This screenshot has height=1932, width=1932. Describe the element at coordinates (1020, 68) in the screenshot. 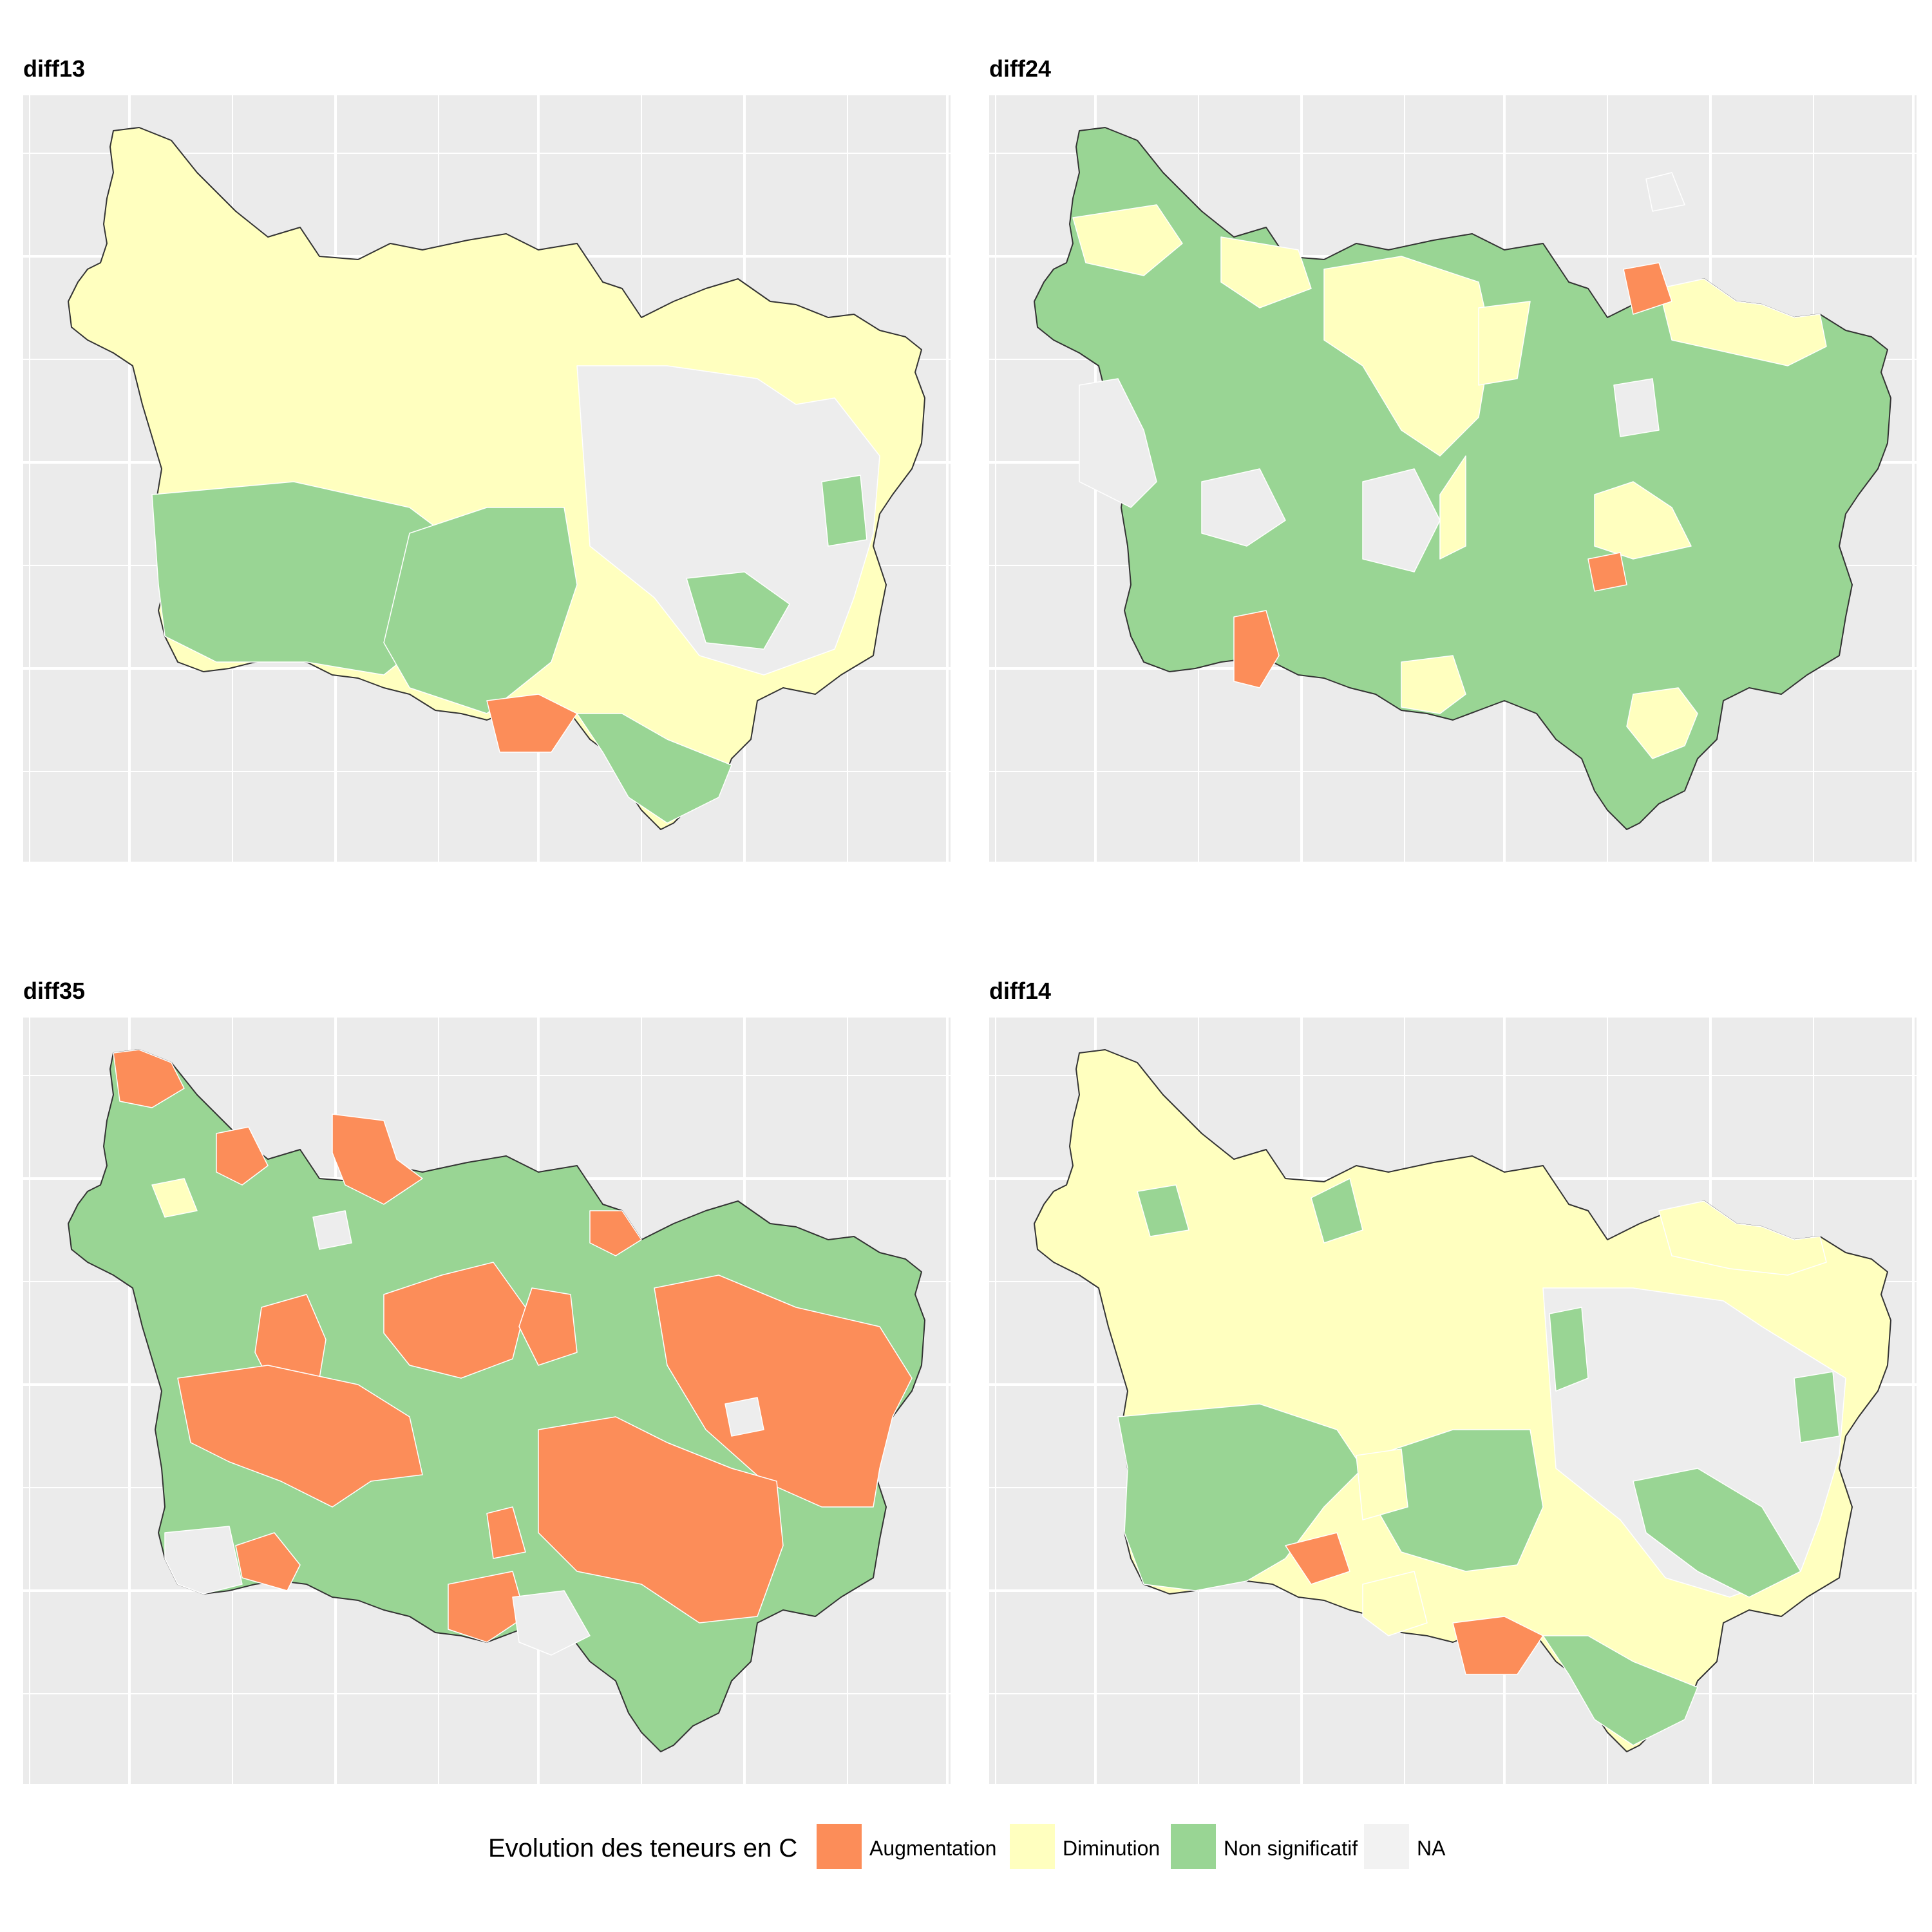

I see `panel-title: diff24` at that location.